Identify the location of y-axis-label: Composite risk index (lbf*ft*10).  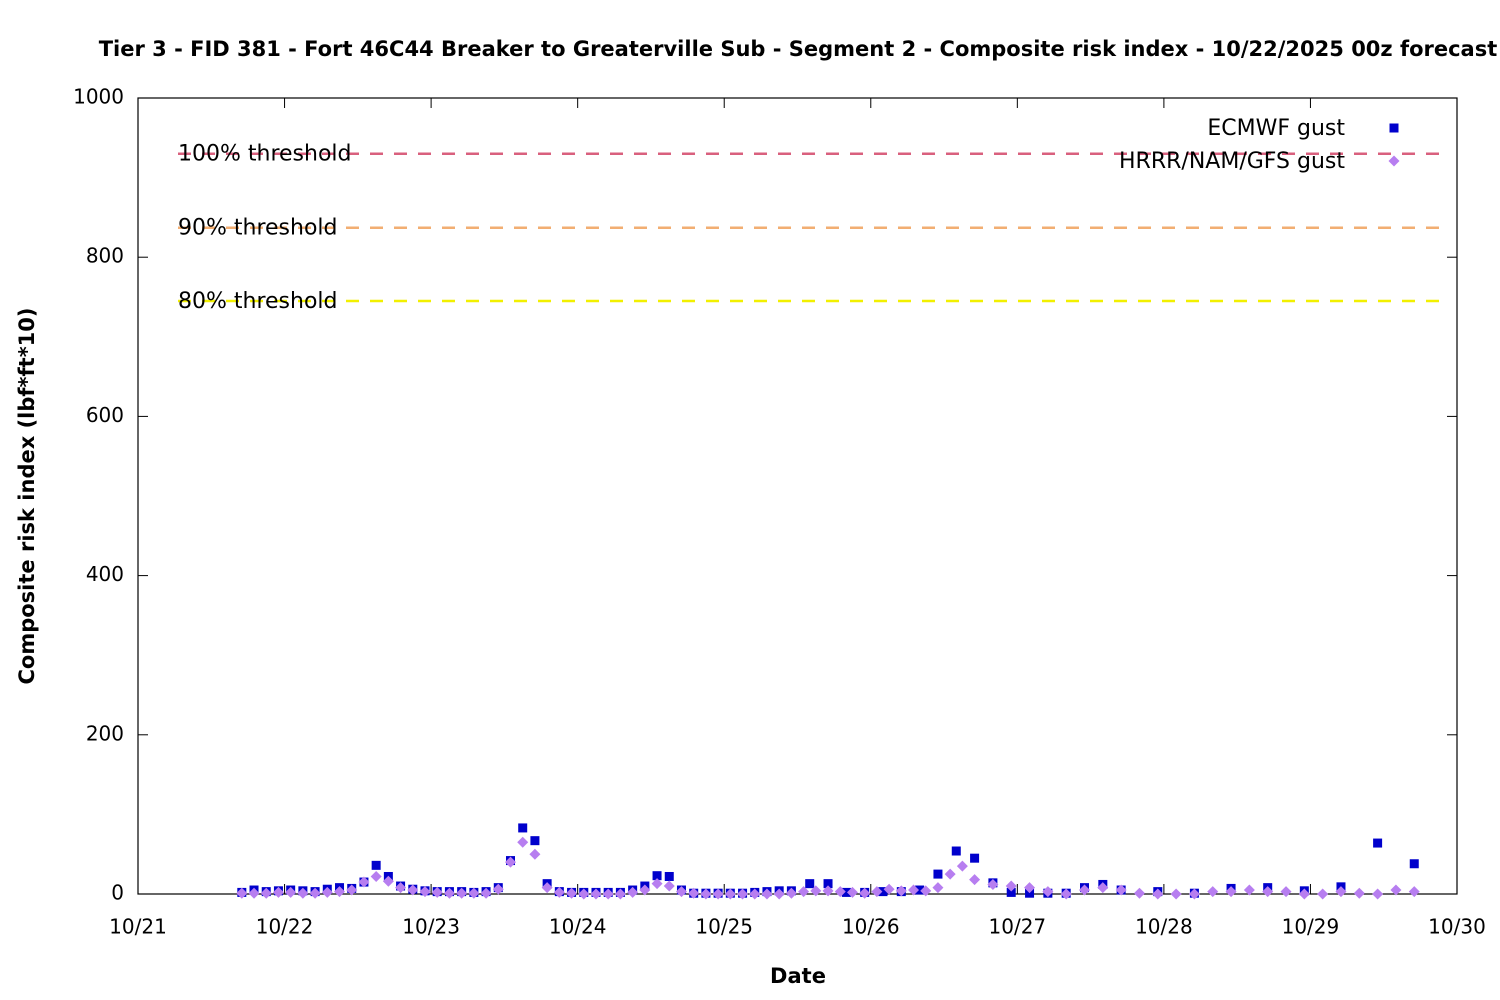
(27, 495).